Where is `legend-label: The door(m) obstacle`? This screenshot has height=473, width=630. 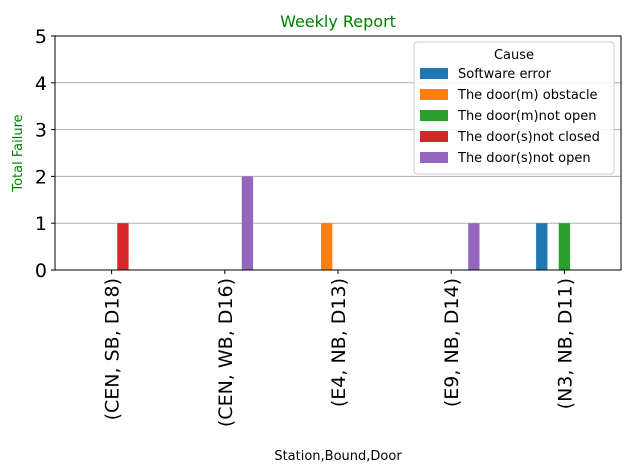
legend-label: The door(m) obstacle is located at coordinates (527, 95).